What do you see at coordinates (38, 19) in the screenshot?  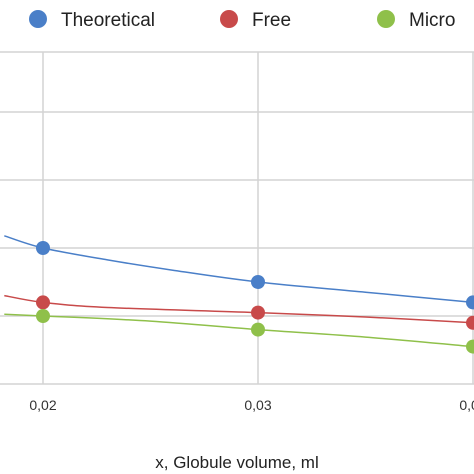 I see `legend-marker-theoretical` at bounding box center [38, 19].